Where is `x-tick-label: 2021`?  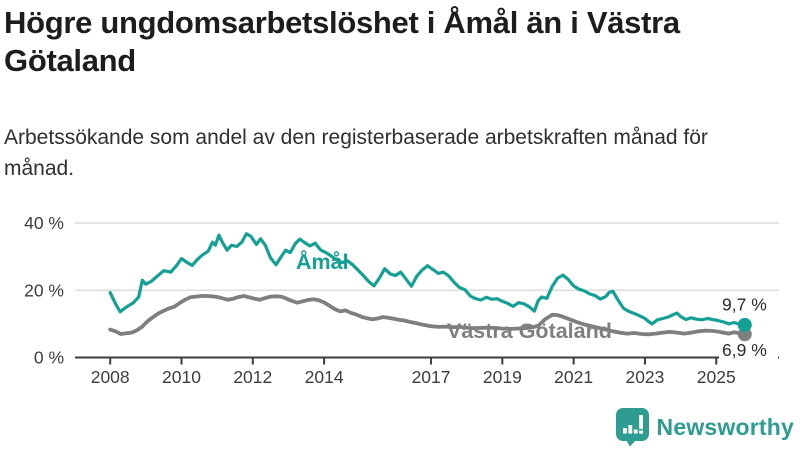
x-tick-label: 2021 is located at coordinates (573, 377).